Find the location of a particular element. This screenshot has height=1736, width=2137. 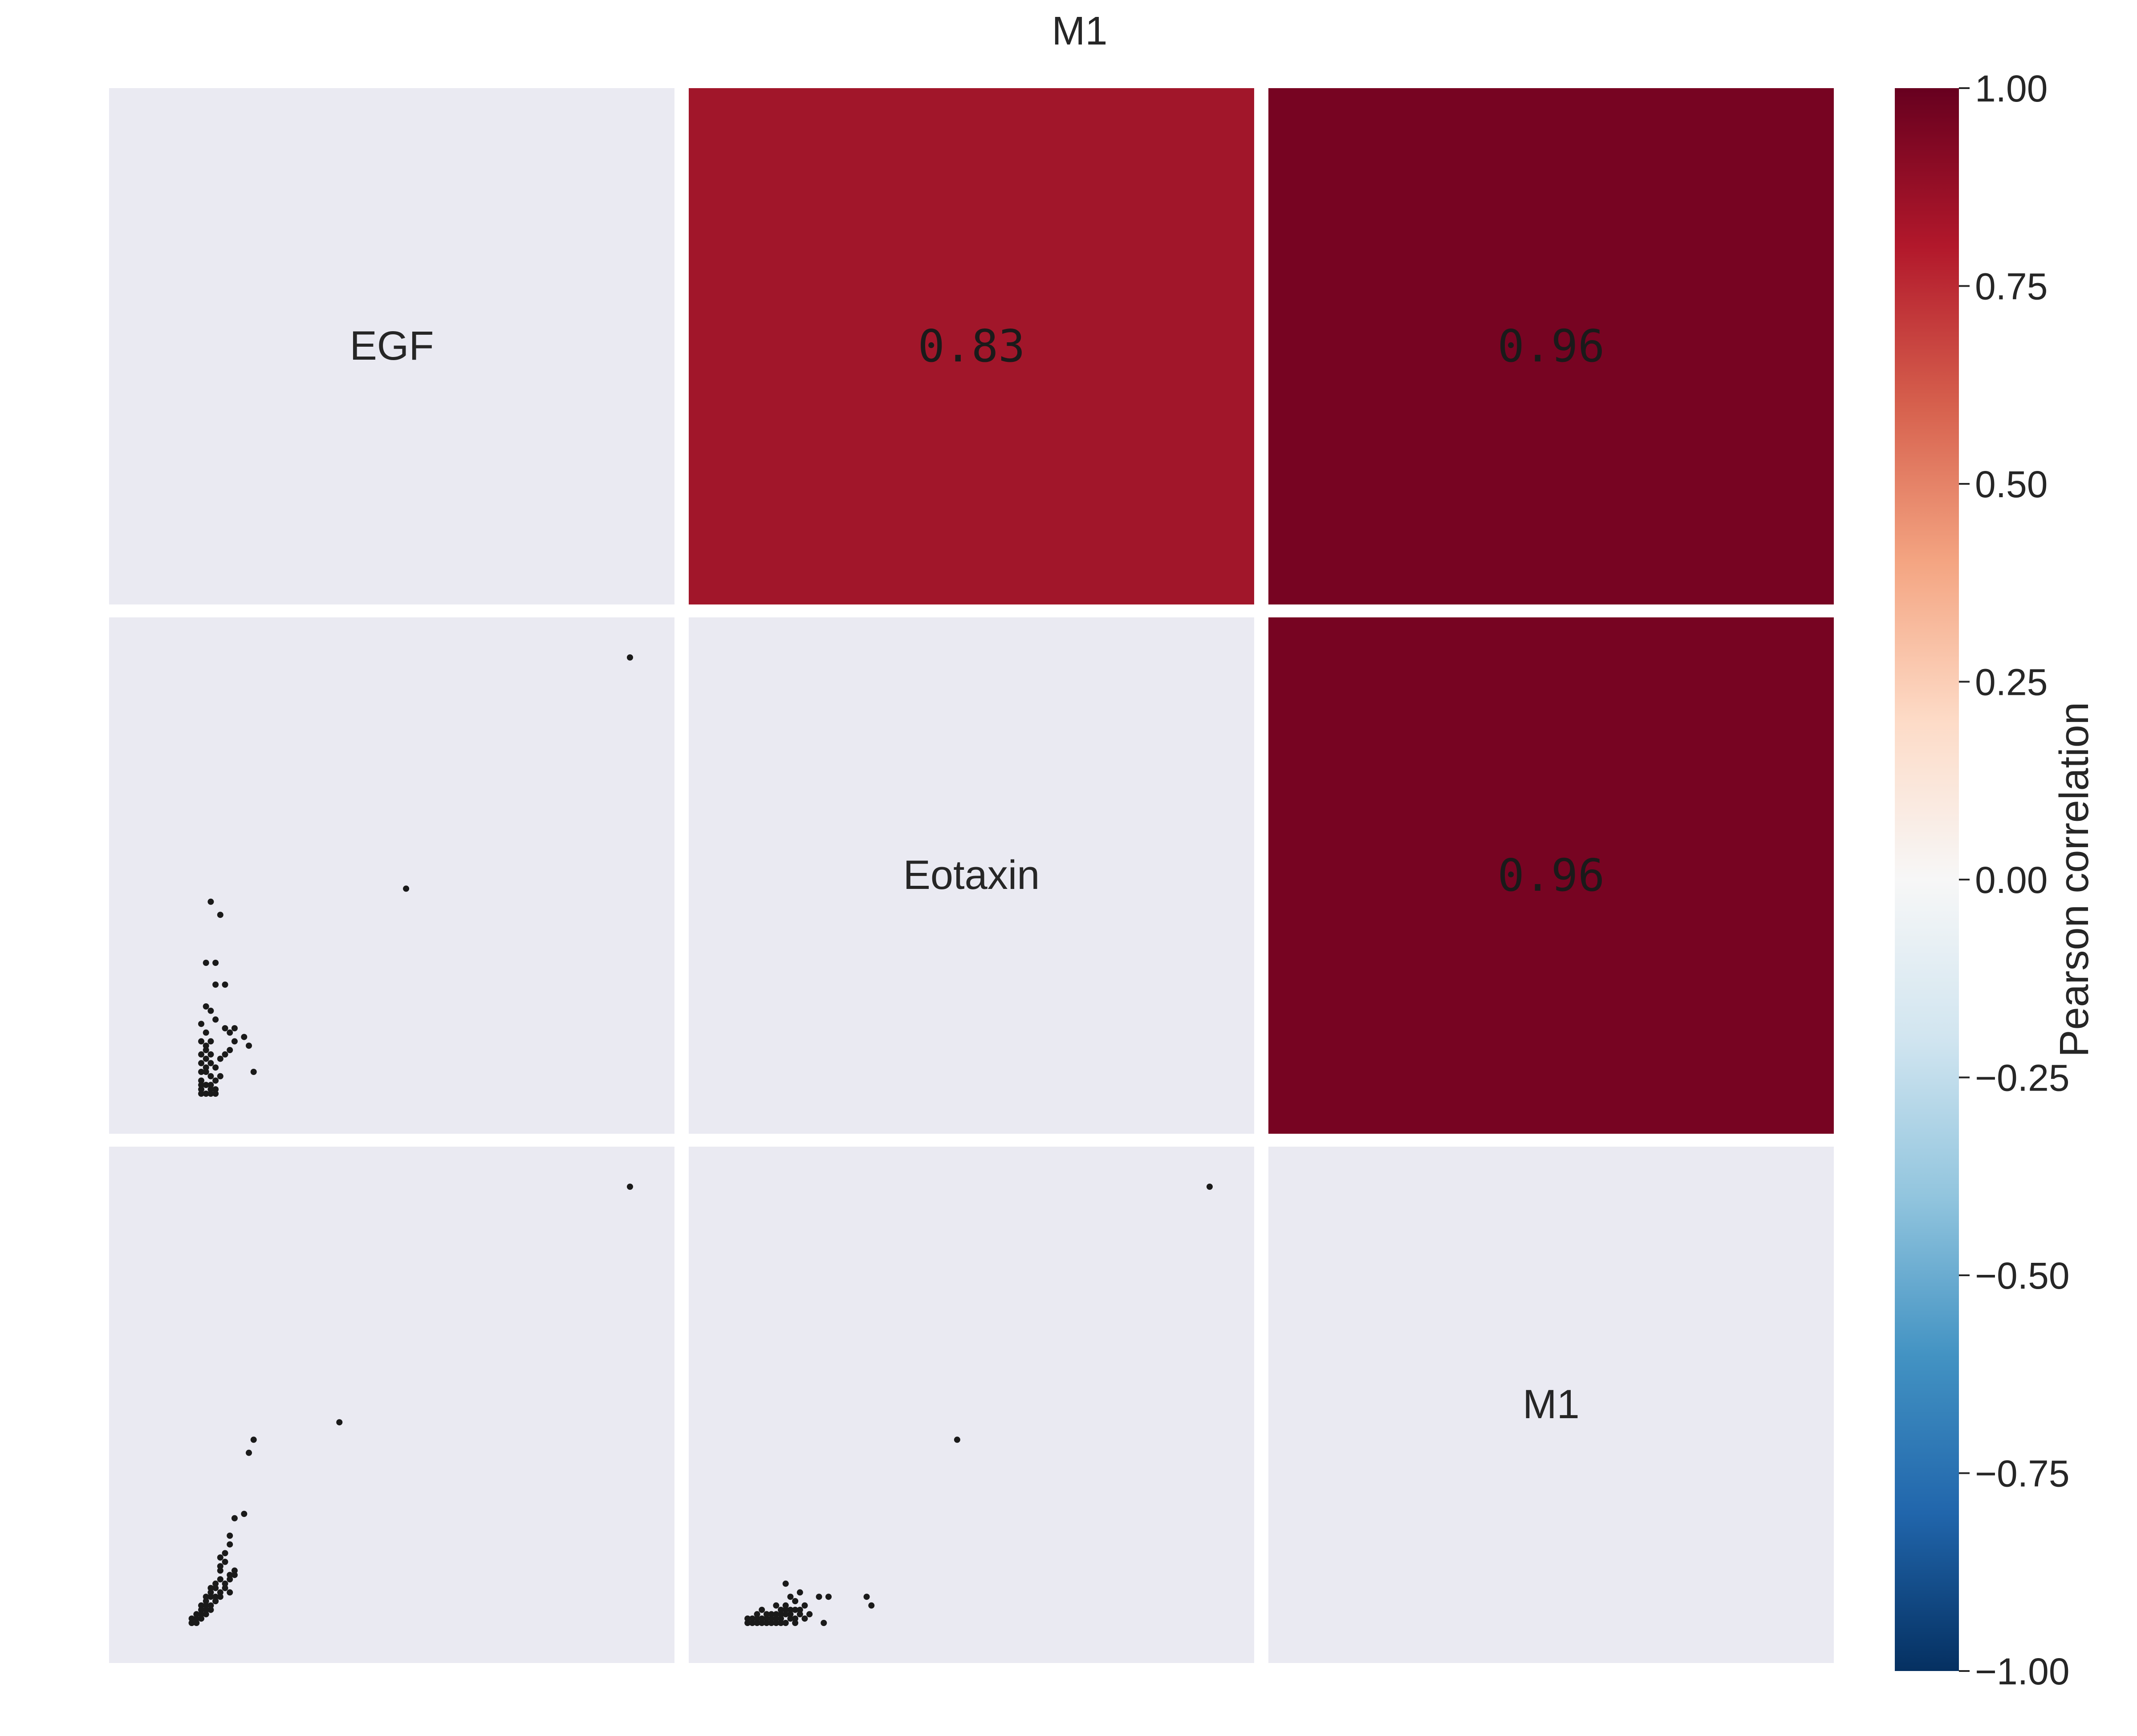

colorbar-tick-label: 1.00 is located at coordinates (2011, 89).